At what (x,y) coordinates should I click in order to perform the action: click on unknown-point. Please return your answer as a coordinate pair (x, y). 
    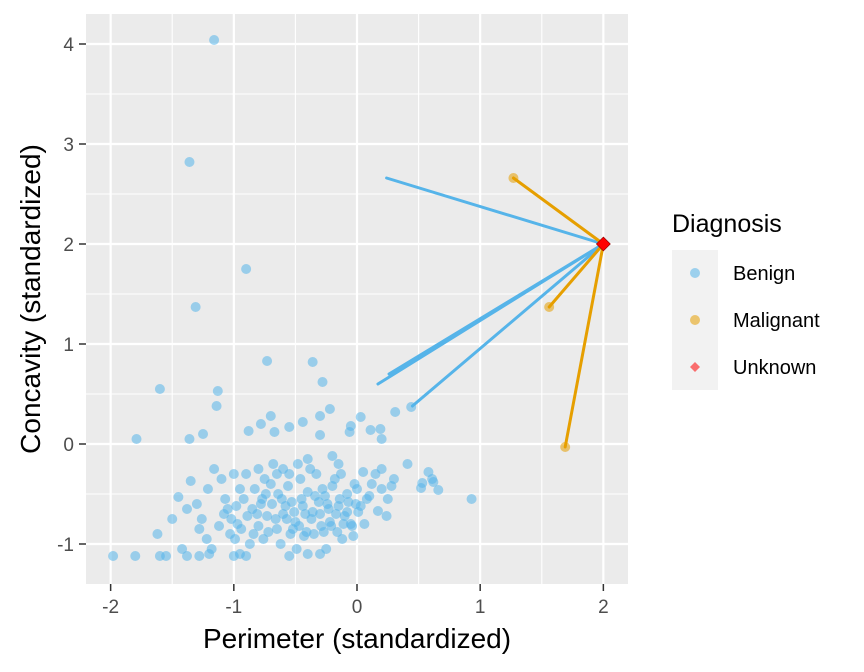
    Looking at the image, I should click on (603, 244).